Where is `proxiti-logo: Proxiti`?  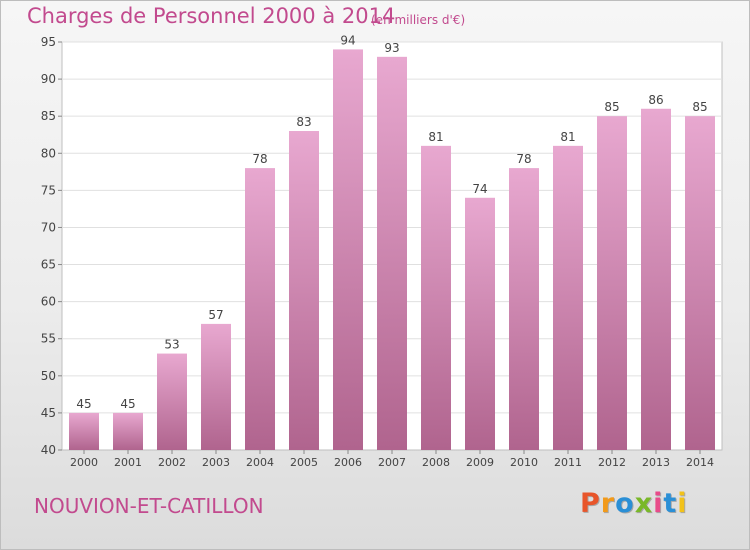
proxiti-logo: Proxiti is located at coordinates (634, 503).